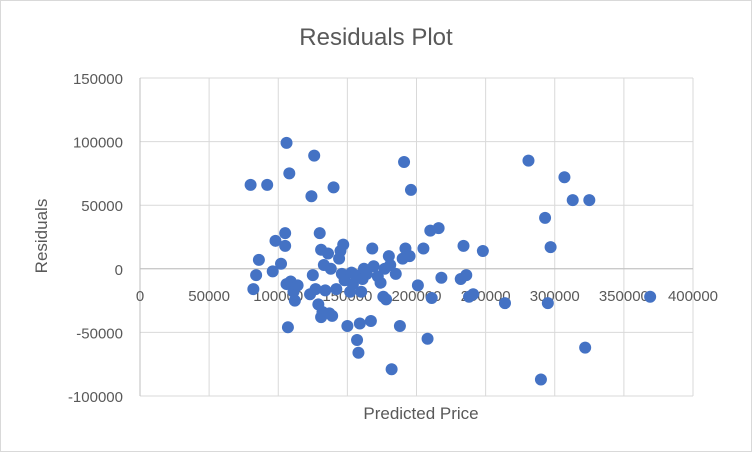 The image size is (752, 456). I want to click on x-tick-label: 400000, so click(693, 296).